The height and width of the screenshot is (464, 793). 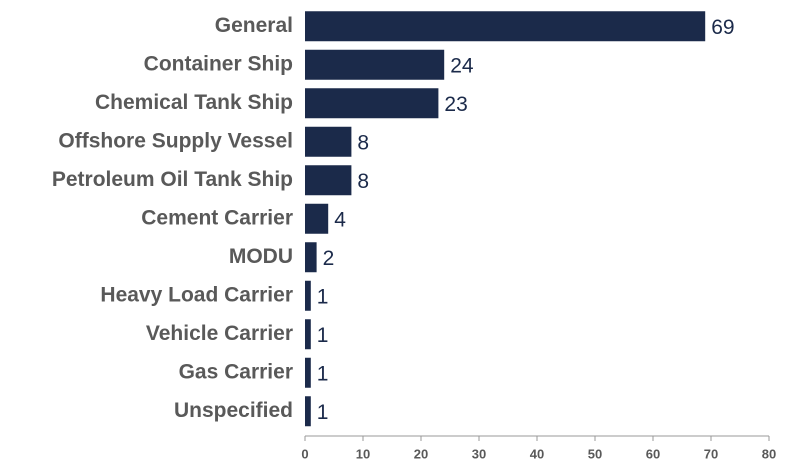 What do you see at coordinates (711, 453) in the screenshot?
I see `x-tick-label: 70` at bounding box center [711, 453].